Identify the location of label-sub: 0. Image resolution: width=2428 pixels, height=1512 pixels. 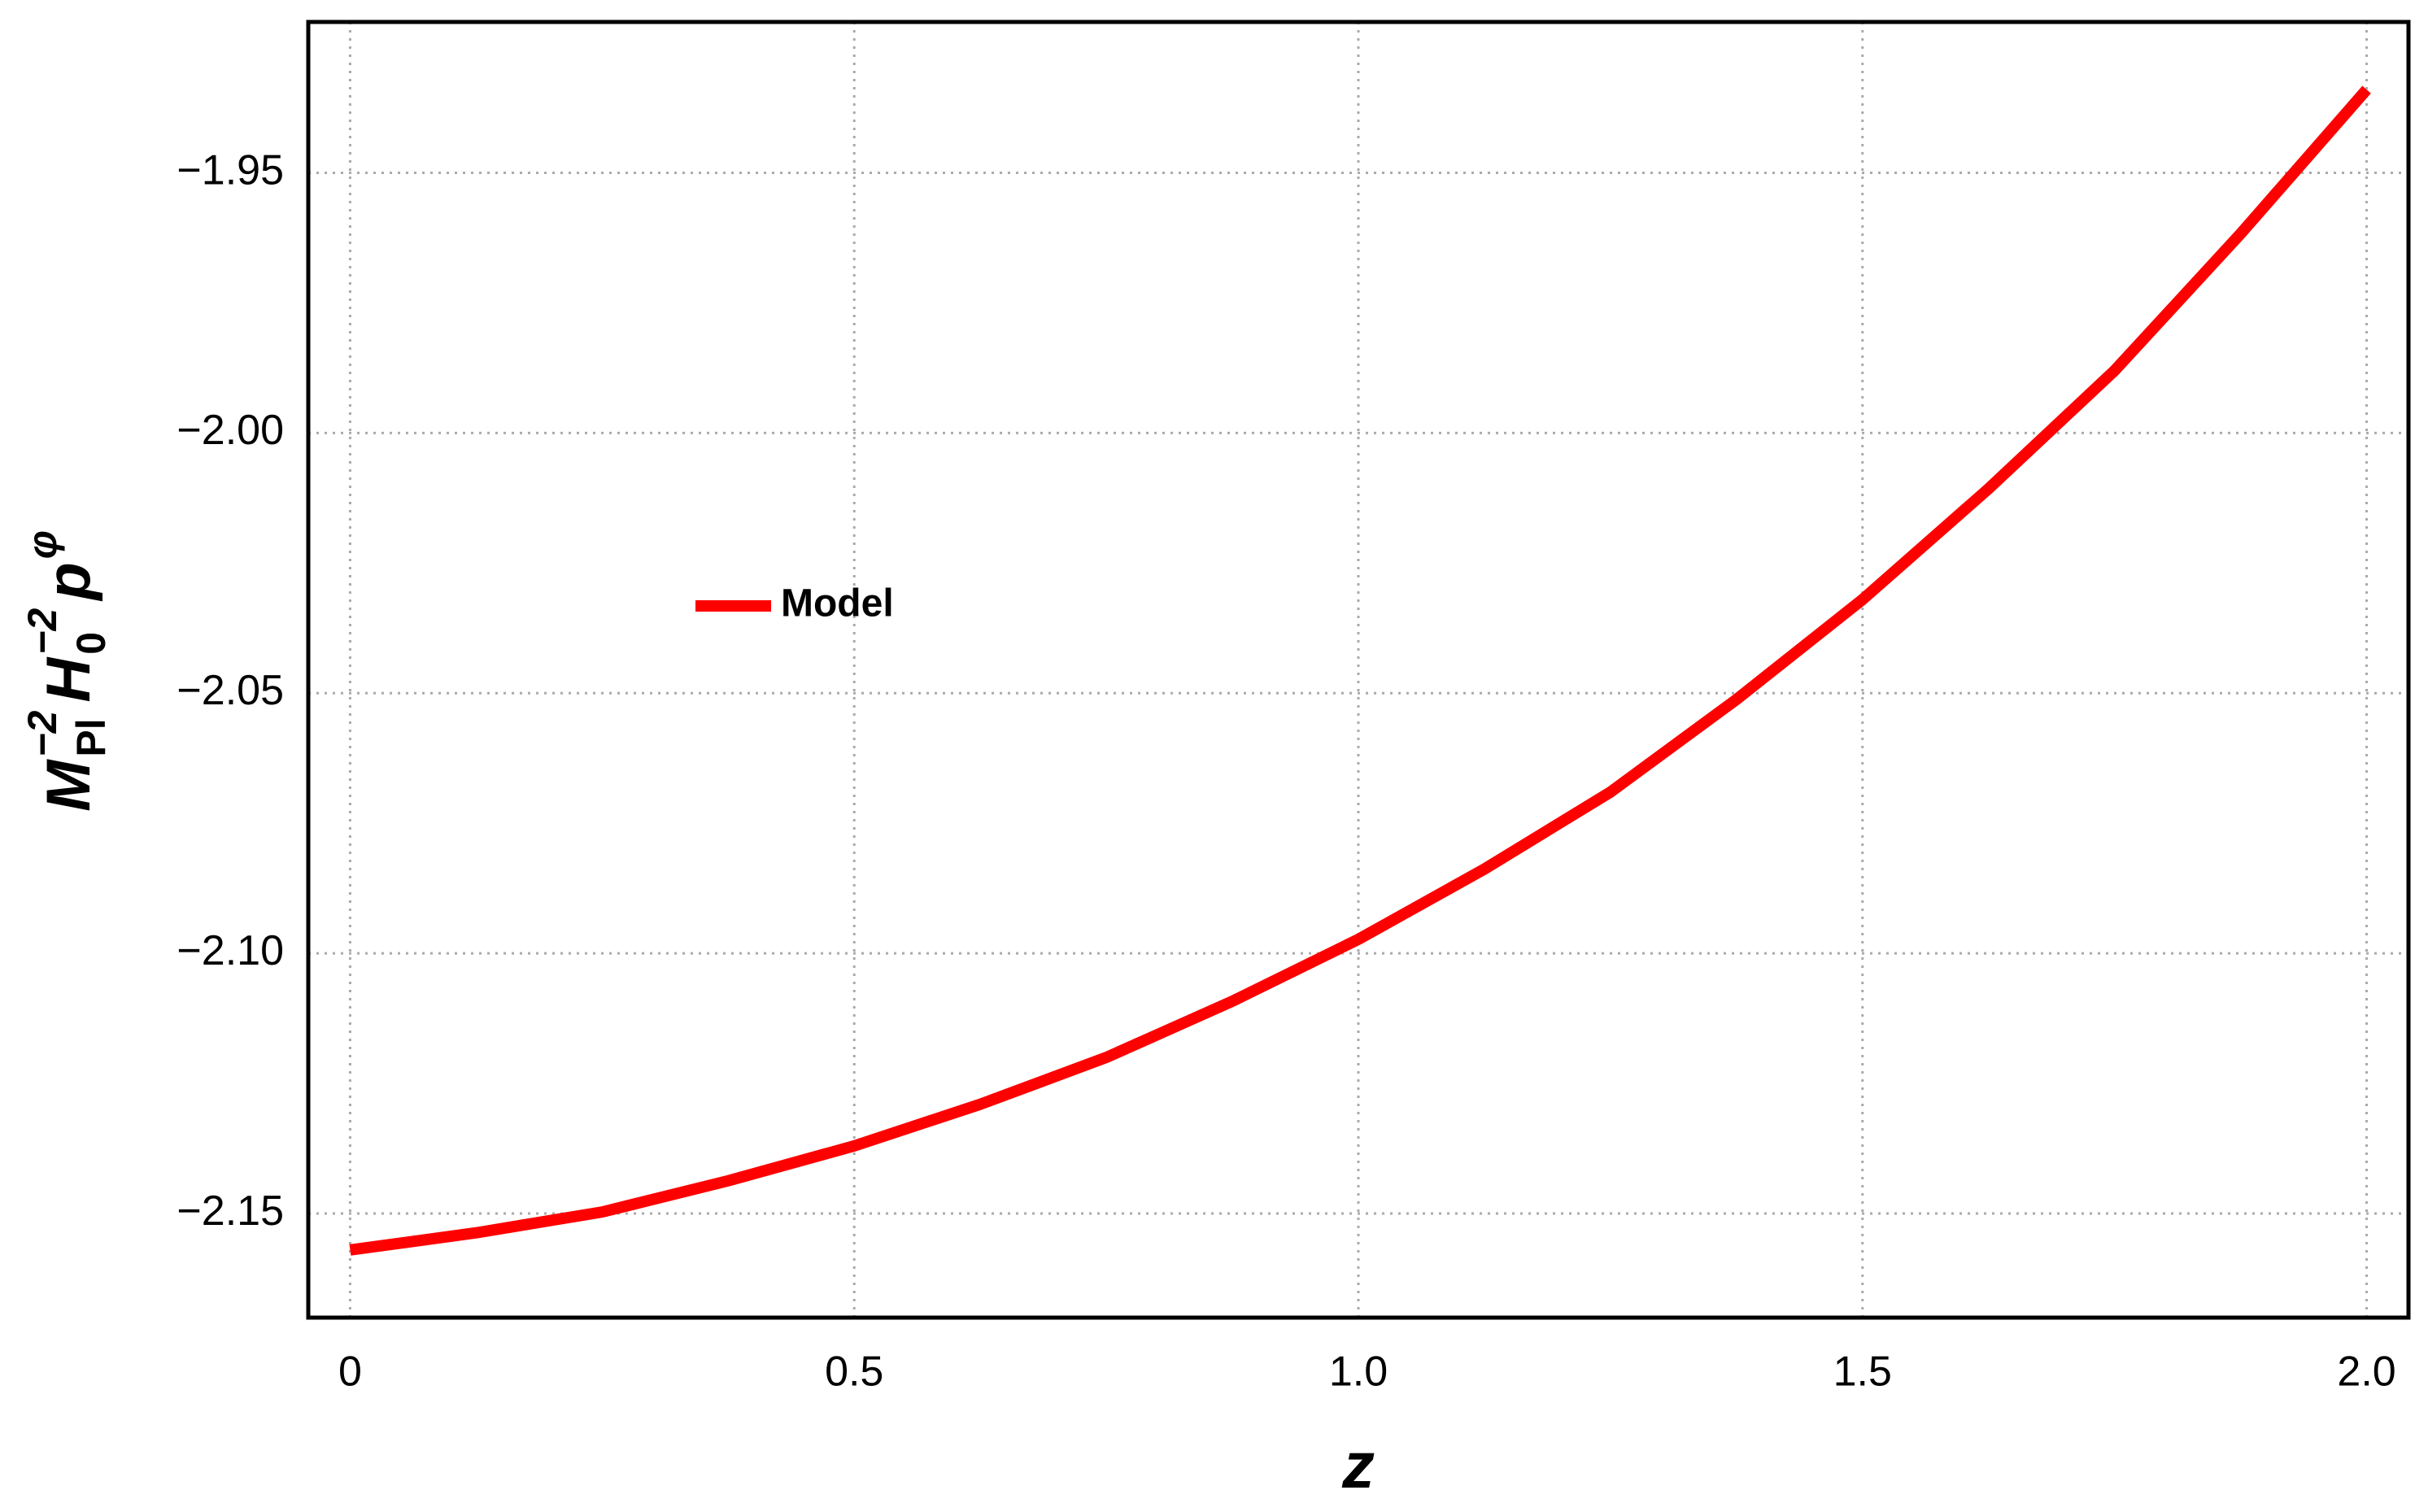
(91, 643).